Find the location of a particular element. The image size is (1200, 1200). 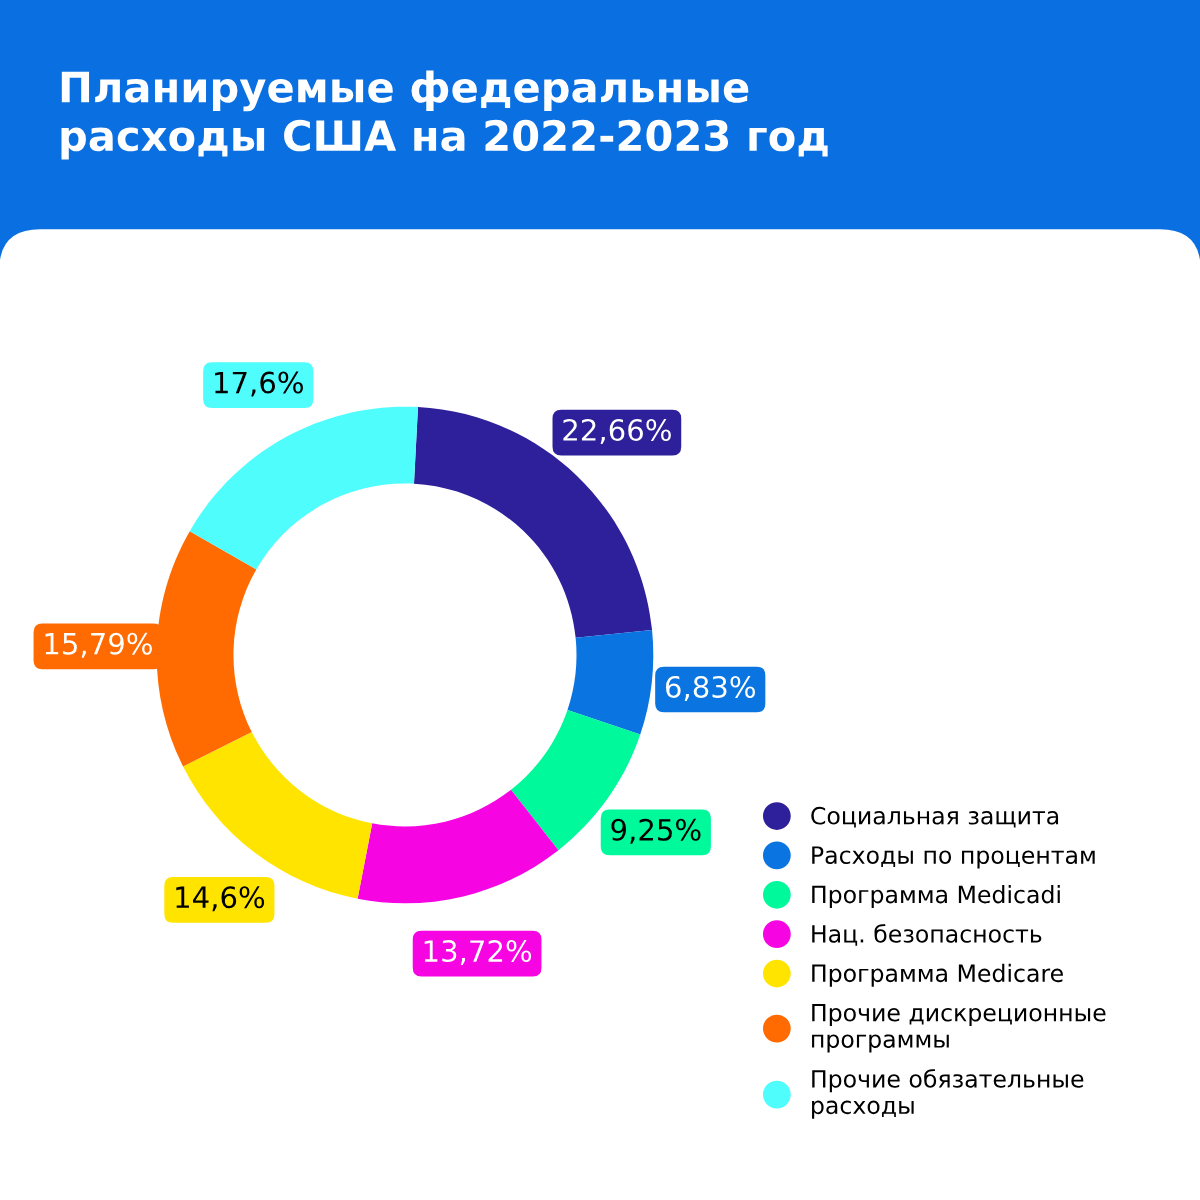

legend-label: Прочие дискреционные программы is located at coordinates (959, 1028).